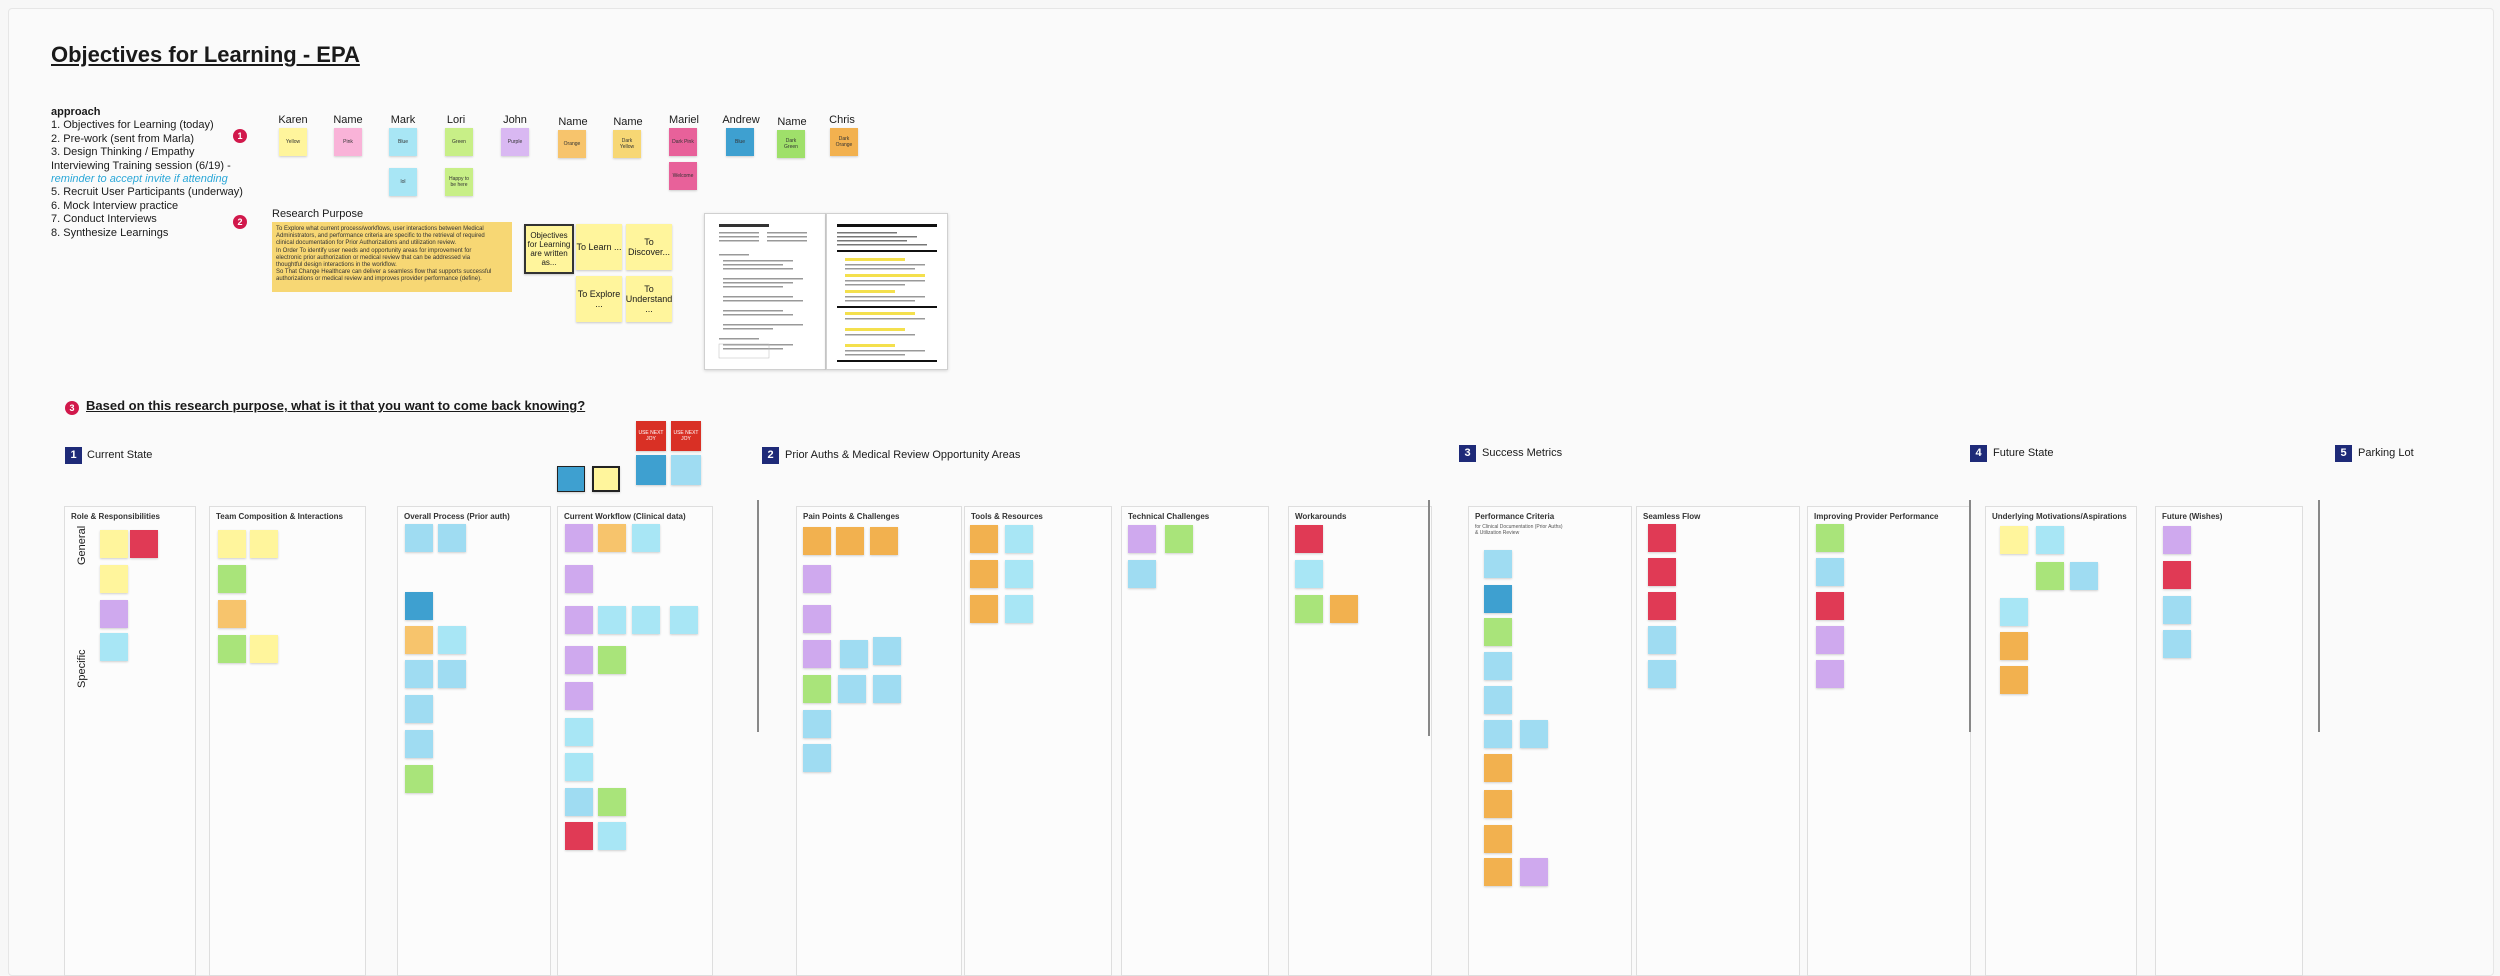 The image size is (2500, 976). I want to click on person-sticky: Yellow, so click(293, 142).